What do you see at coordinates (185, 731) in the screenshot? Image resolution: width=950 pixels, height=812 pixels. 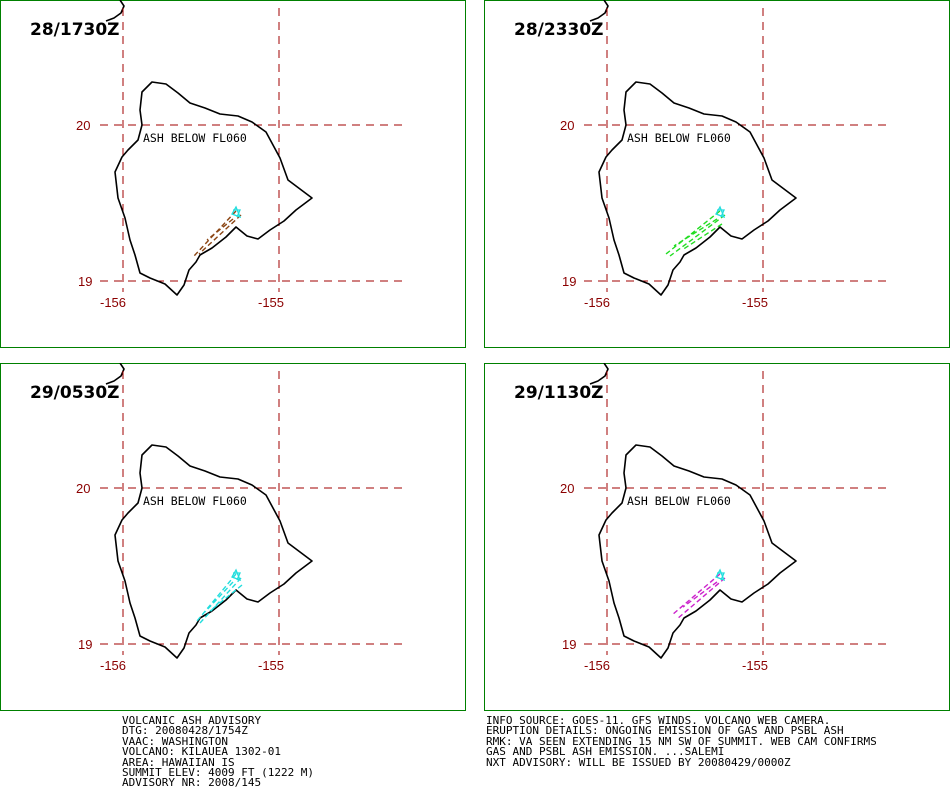 I see `advisory-line: DTG: 20080428/1754Z` at bounding box center [185, 731].